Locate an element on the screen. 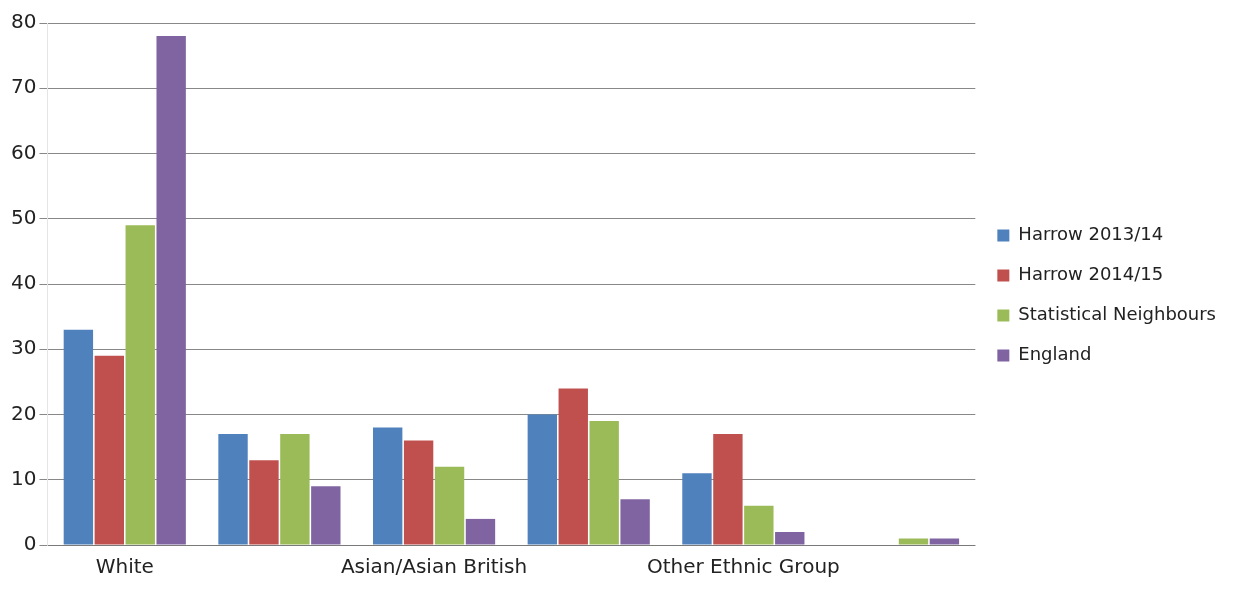 The width and height of the screenshot is (1234, 591). y-tick-label: 10 is located at coordinates (24, 477).